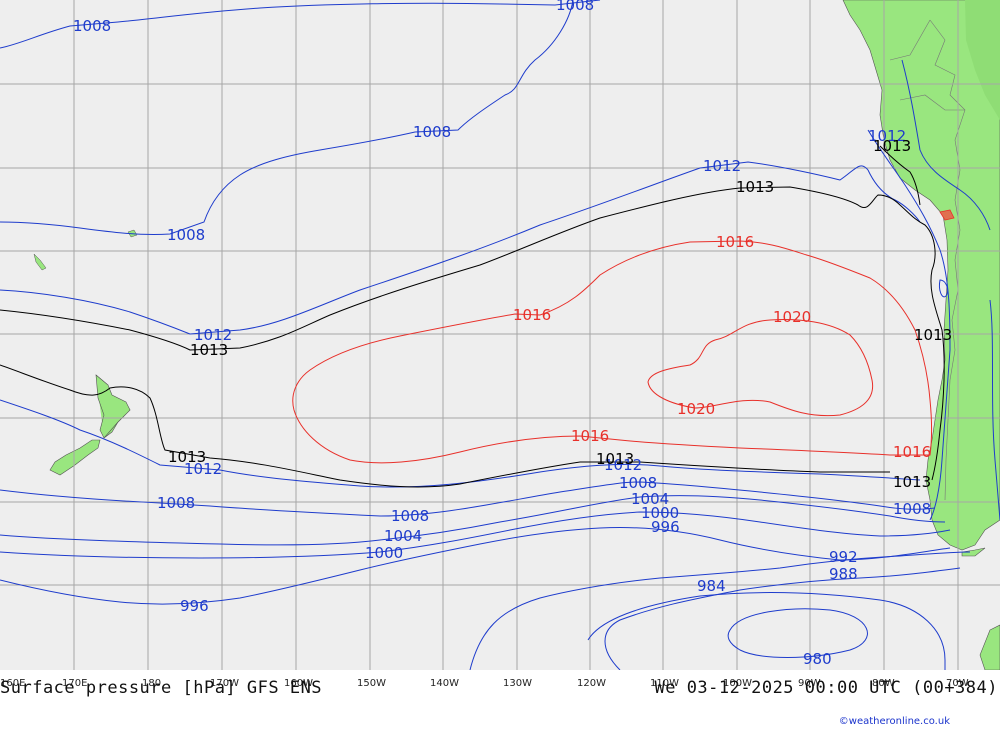 The width and height of the screenshot is (1000, 733). I want to click on lon-label: 130W, so click(517, 683).